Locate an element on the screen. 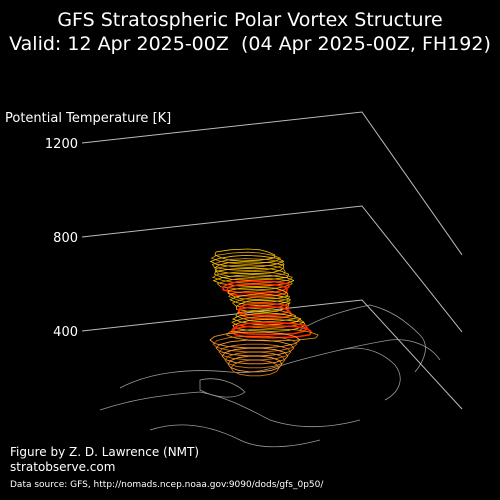  website: stratobserve.com is located at coordinates (62, 467).